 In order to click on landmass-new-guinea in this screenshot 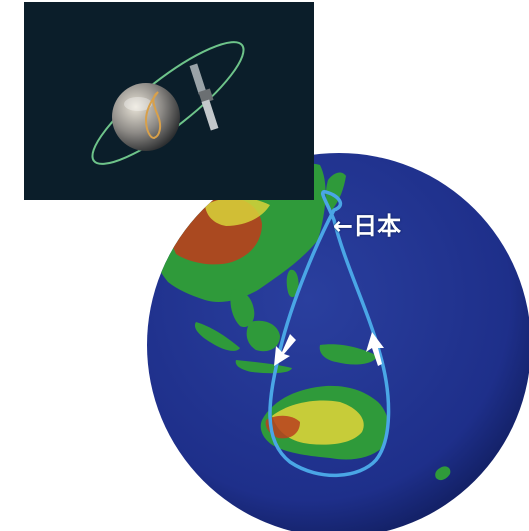, I will do `click(348, 354)`.